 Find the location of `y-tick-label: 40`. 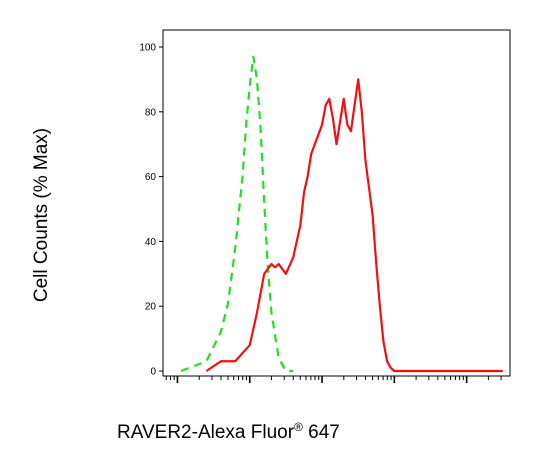

y-tick-label: 40 is located at coordinates (151, 242).